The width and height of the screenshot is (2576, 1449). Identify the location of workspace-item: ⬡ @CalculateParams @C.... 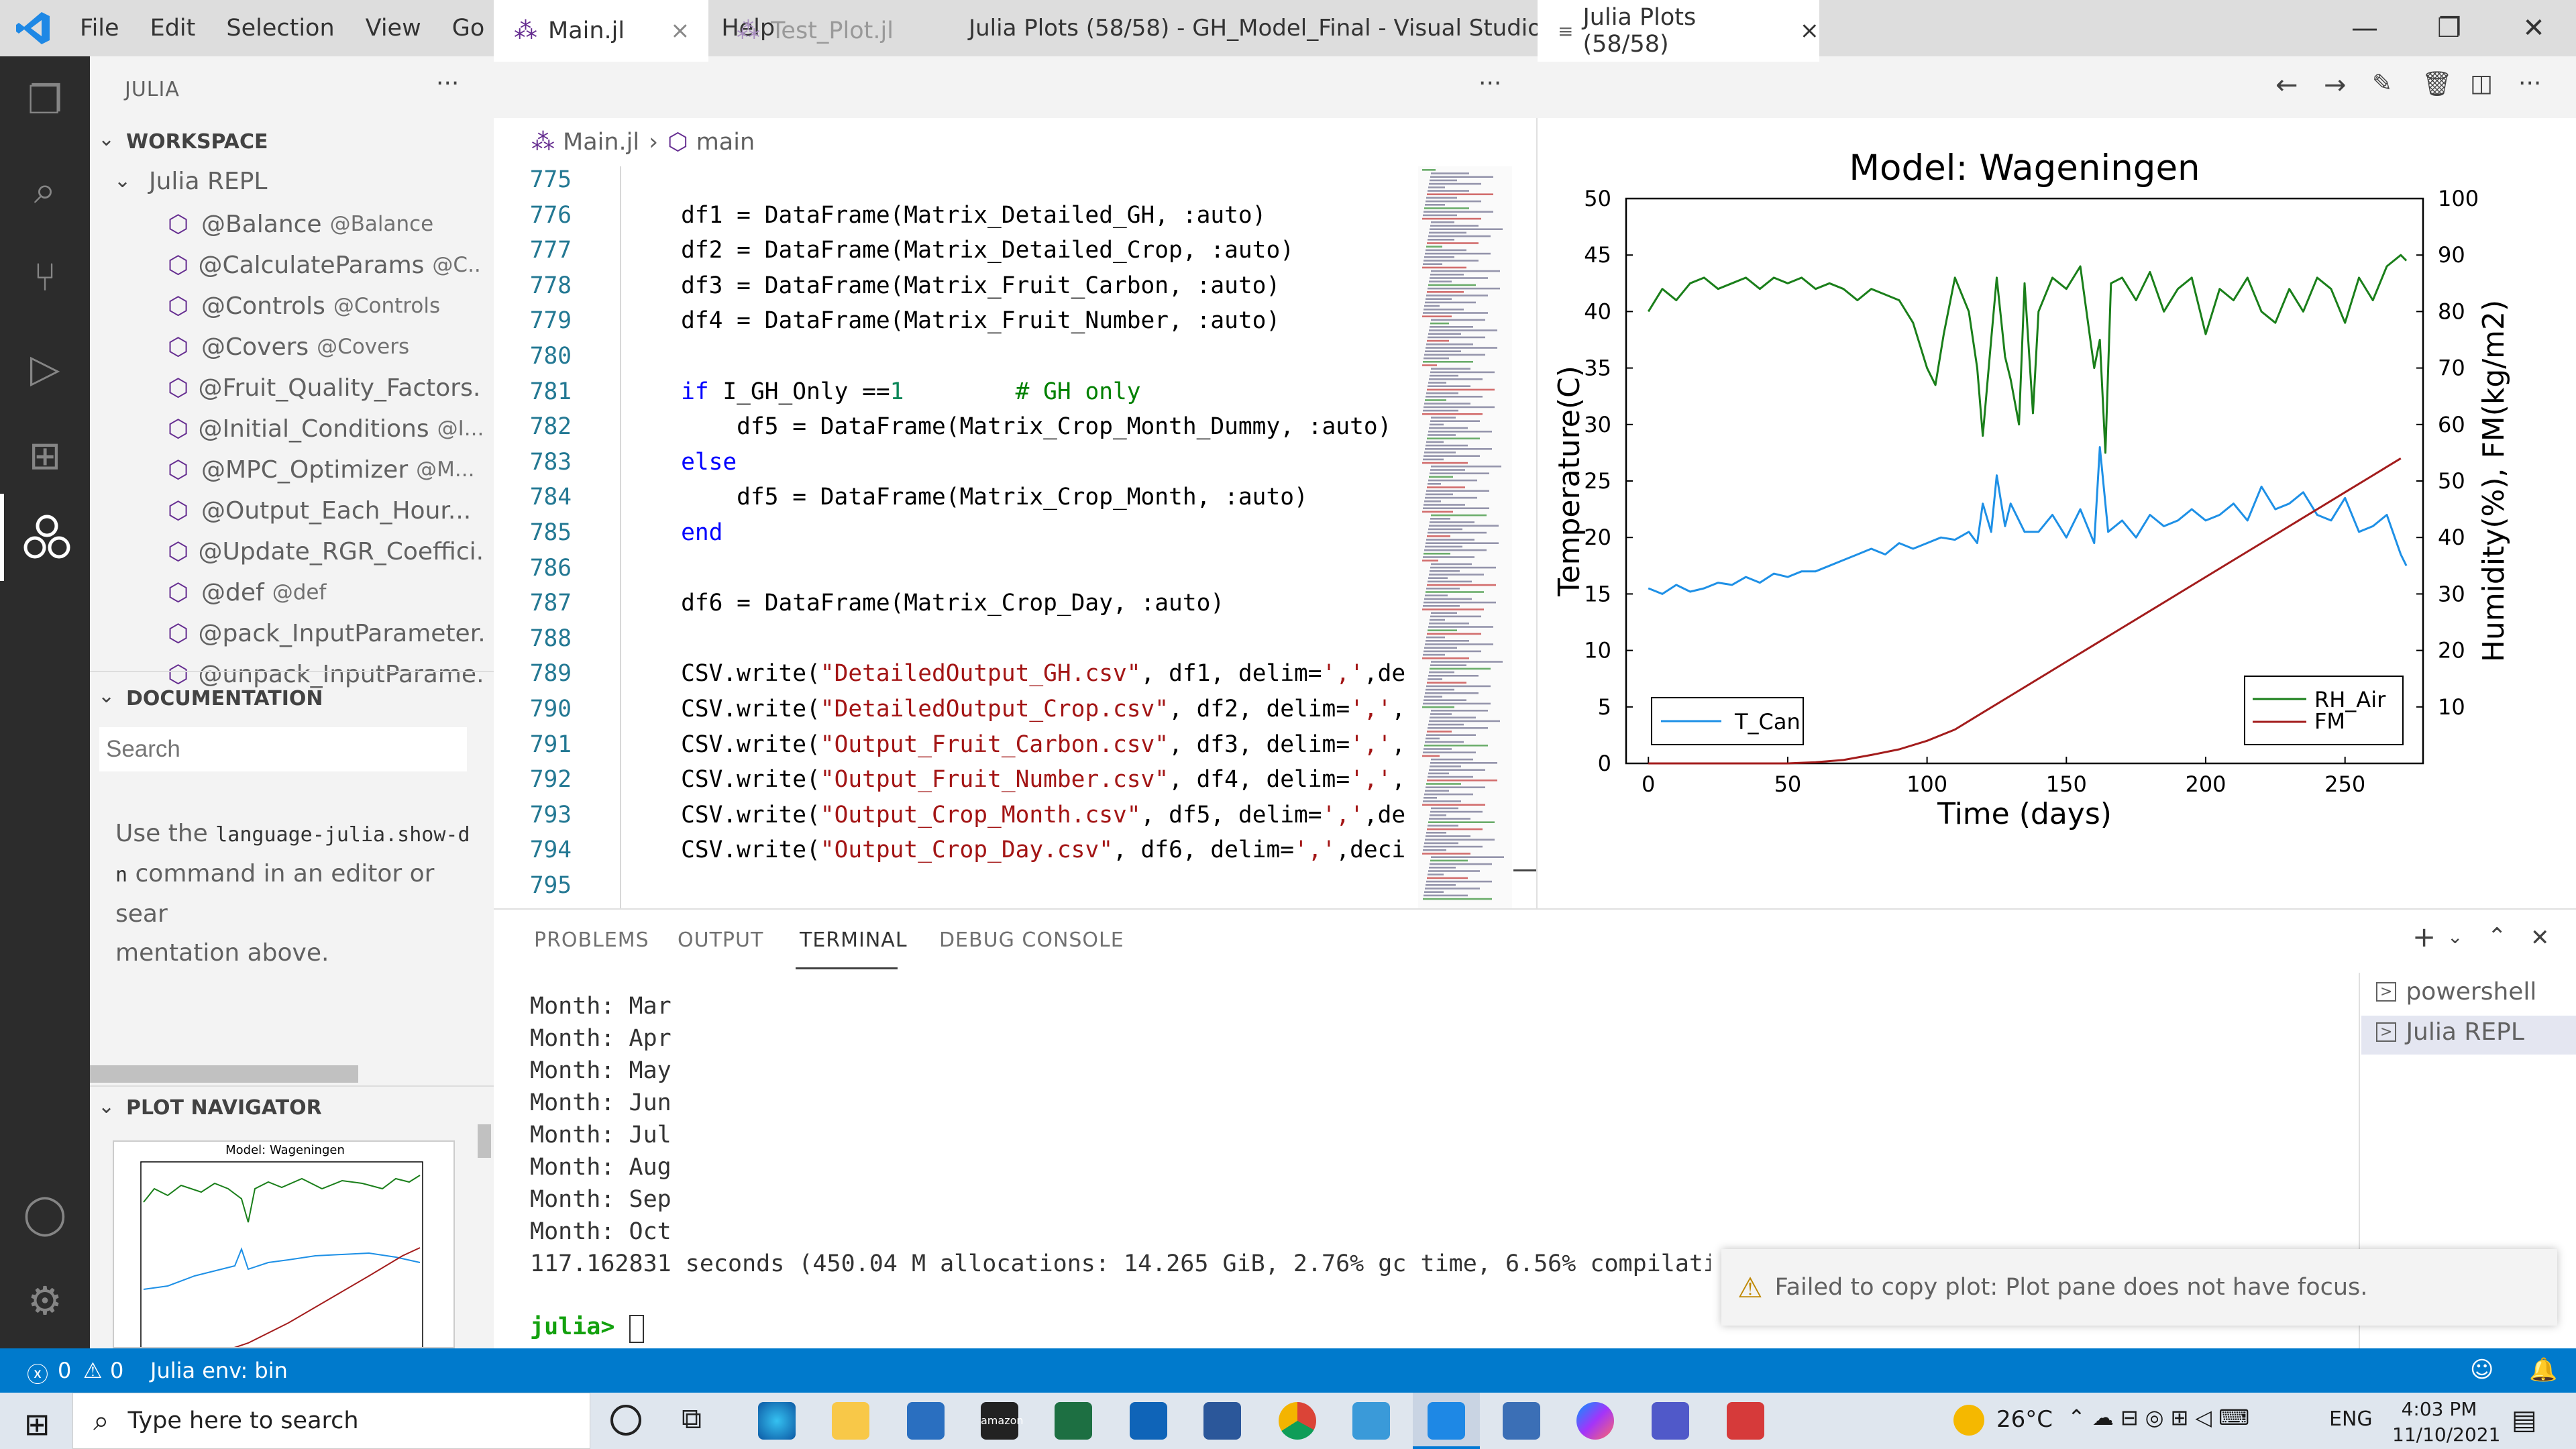
(325, 265).